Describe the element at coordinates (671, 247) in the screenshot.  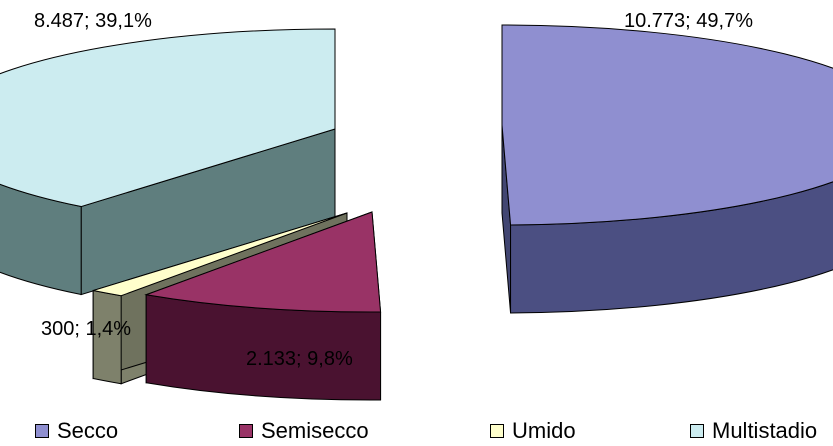
I see `pie-slice-secco-side` at that location.